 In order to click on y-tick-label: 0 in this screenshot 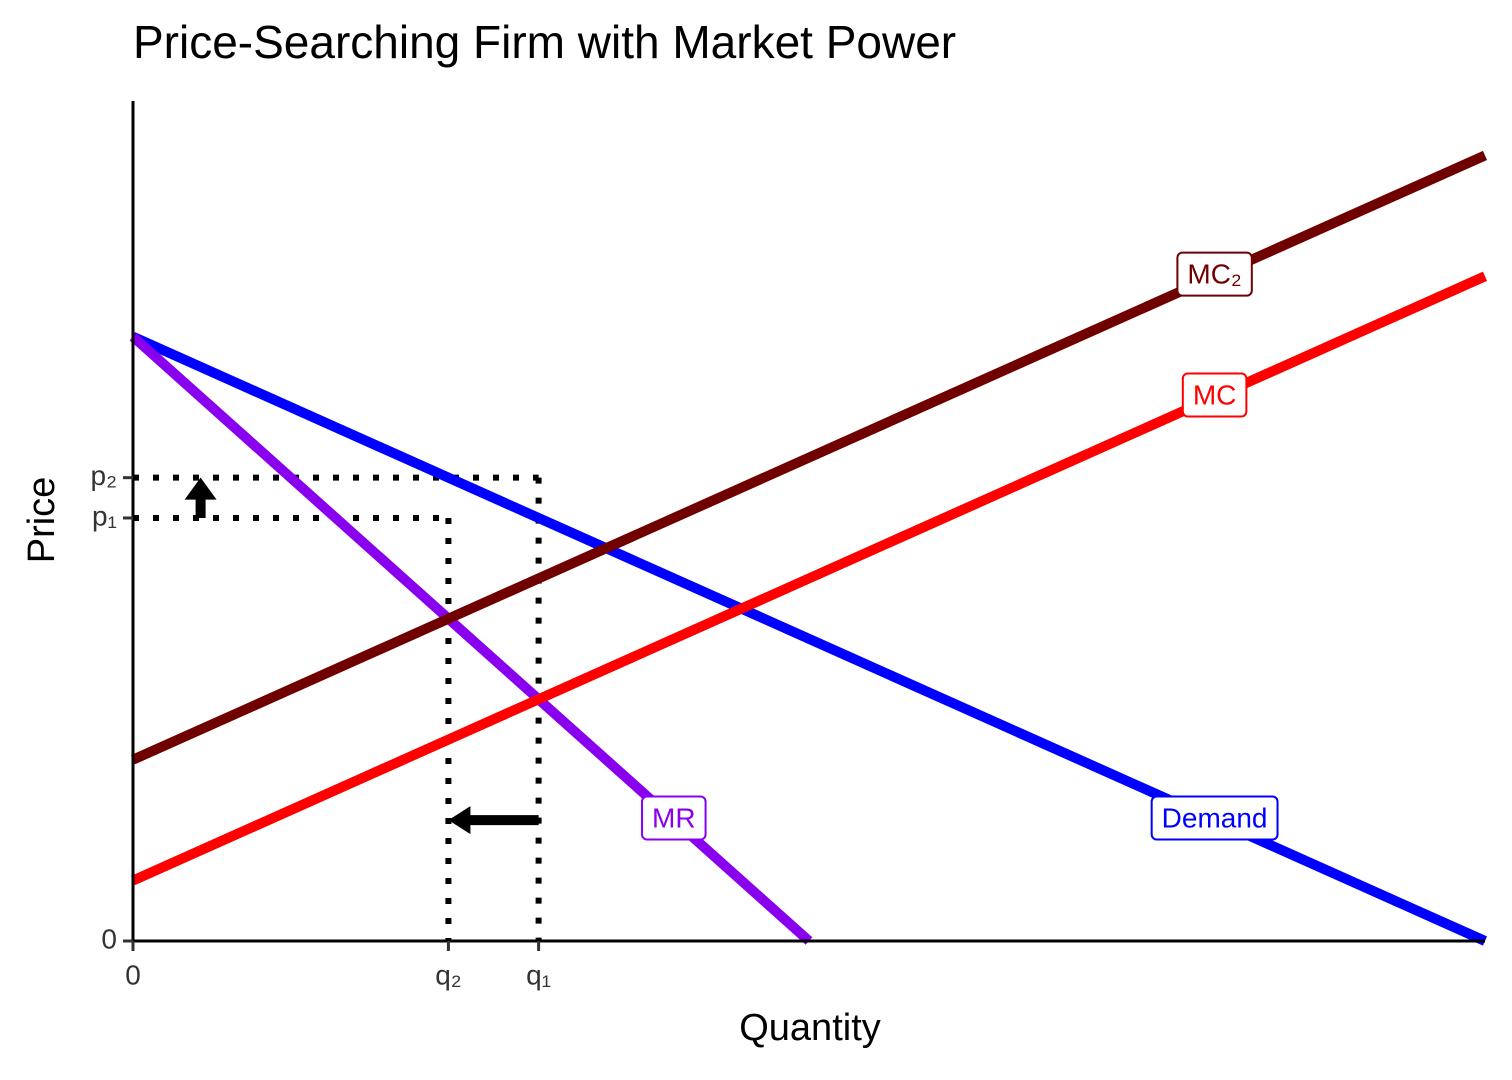, I will do `click(109, 938)`.